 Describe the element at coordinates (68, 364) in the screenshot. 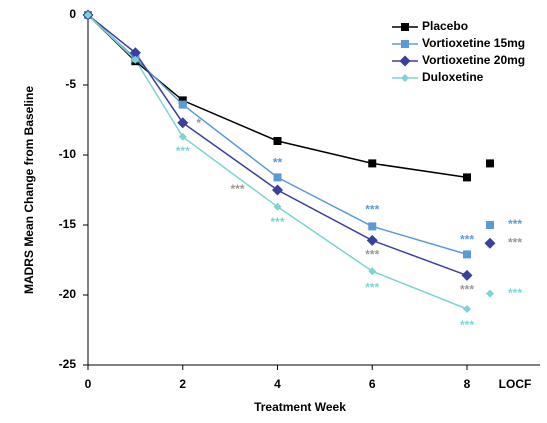

I see `y-tick-label: -25` at that location.